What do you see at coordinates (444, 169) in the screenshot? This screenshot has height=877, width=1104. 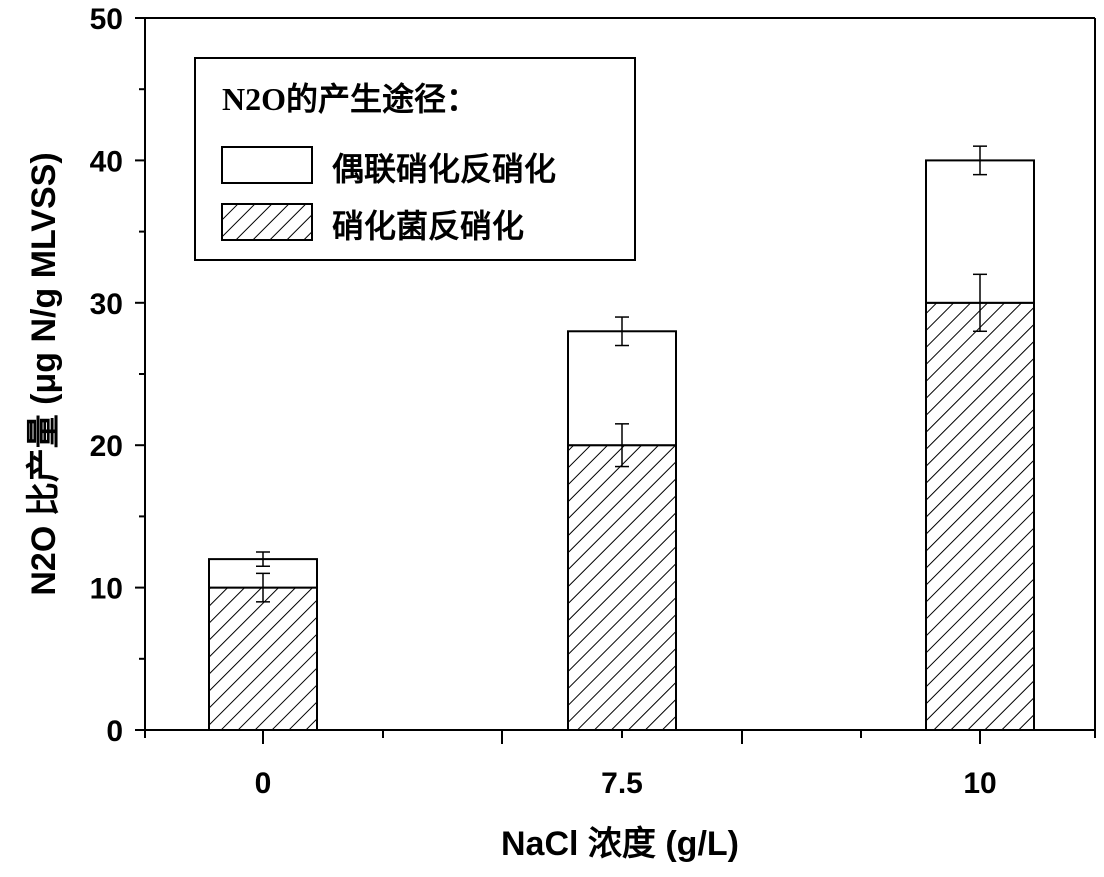 I see `legend-label-coupled: 偶联硝化反硝化` at bounding box center [444, 169].